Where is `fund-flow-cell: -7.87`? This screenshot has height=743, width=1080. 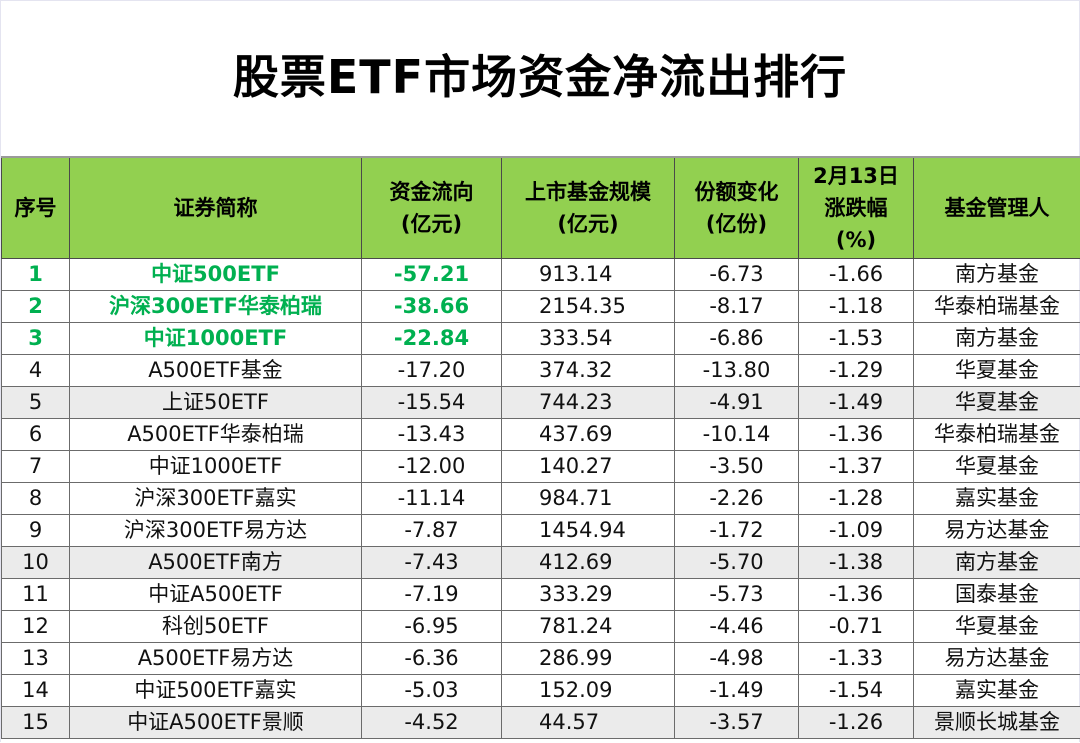
fund-flow-cell: -7.87 is located at coordinates (431, 530).